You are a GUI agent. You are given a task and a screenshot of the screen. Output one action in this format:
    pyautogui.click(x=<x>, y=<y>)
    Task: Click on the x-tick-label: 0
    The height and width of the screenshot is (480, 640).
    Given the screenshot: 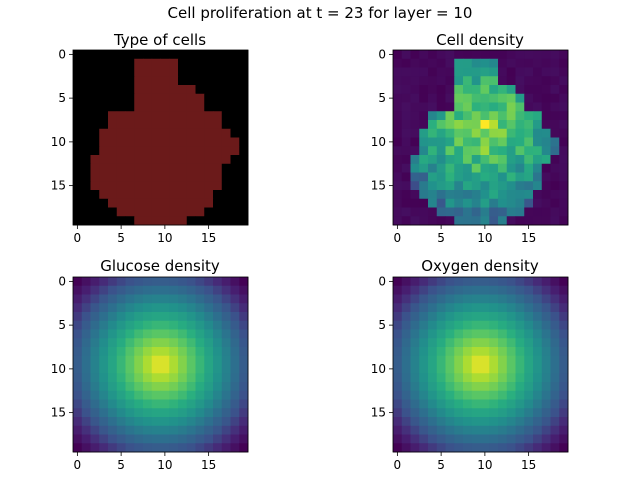 What is the action you would take?
    pyautogui.click(x=78, y=238)
    